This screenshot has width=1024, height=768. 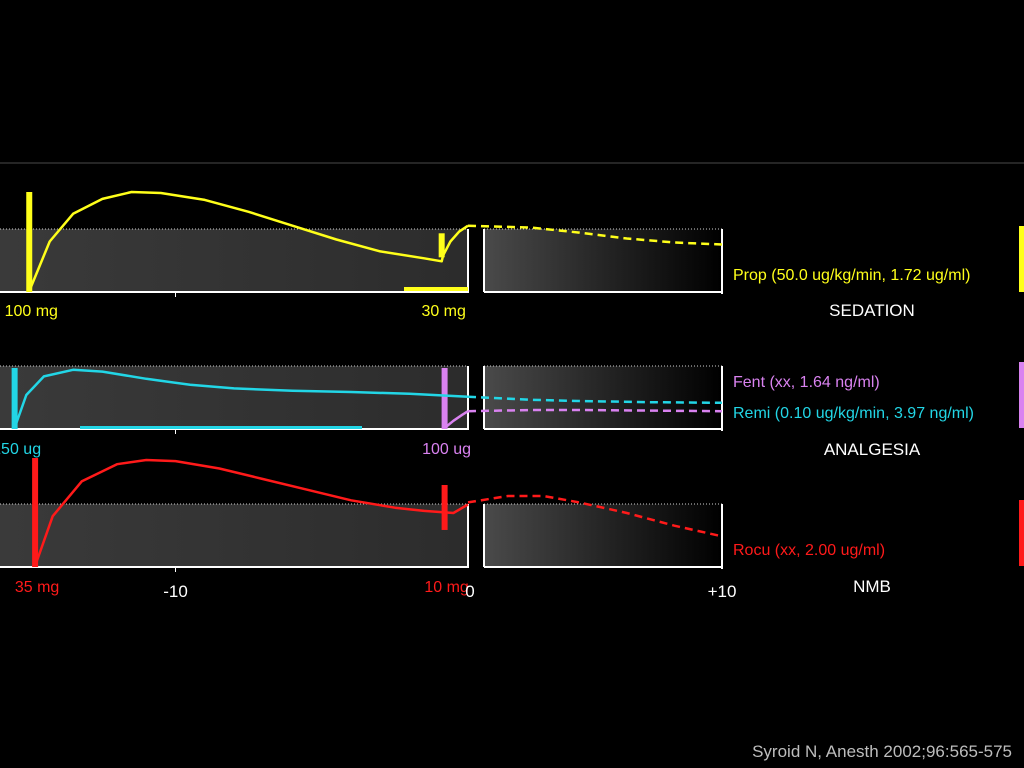 I want to click on rocuronium-legend-label: Rocu (xx, 2.00 ug/ml), so click(x=809, y=550).